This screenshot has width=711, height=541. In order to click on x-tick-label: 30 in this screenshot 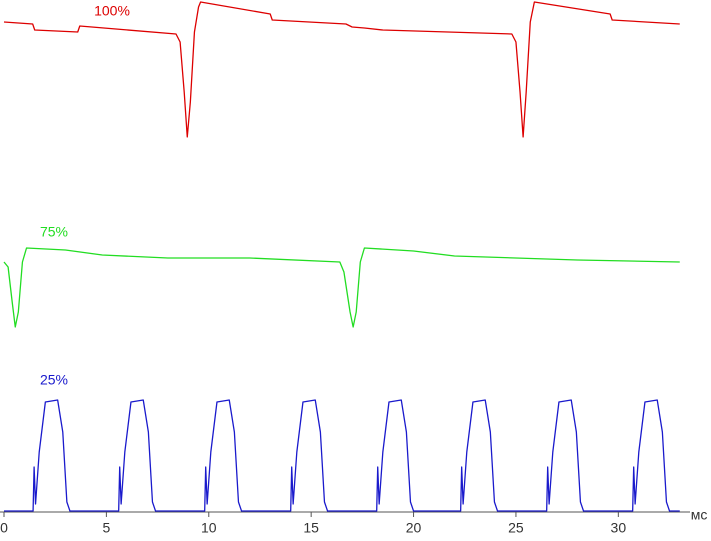, I will do `click(619, 528)`.